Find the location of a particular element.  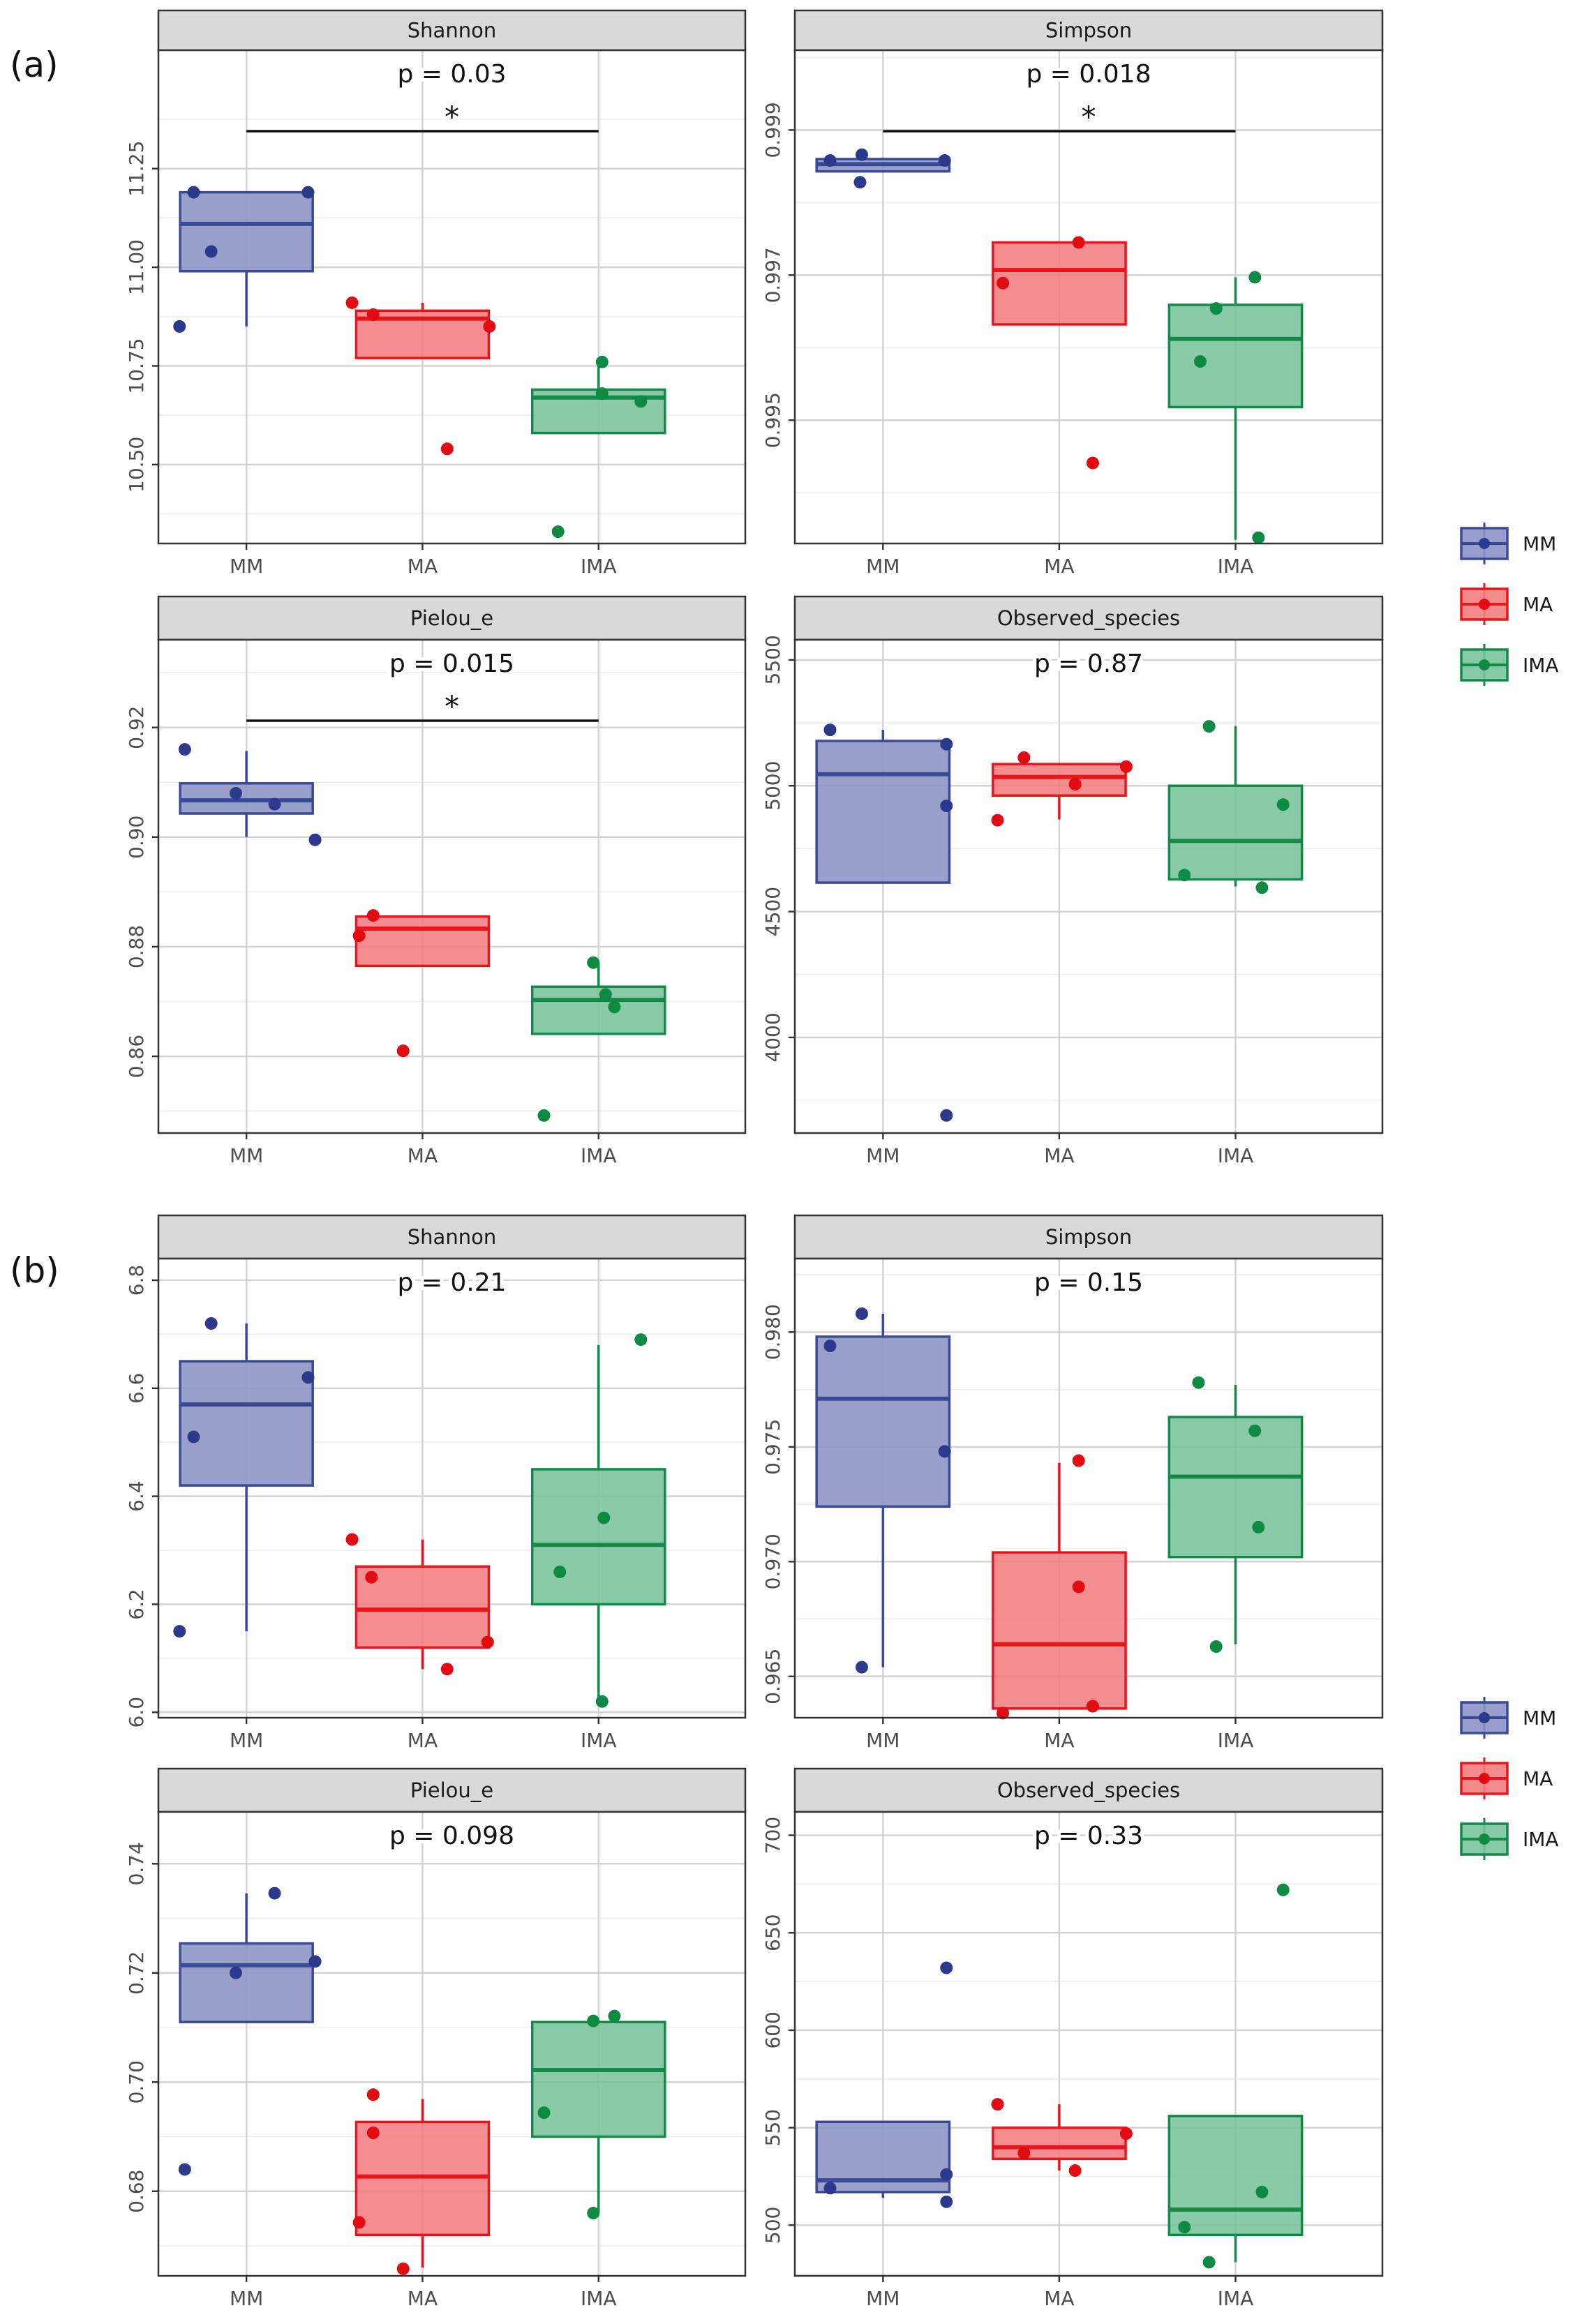

y-tick-label: 6.2 is located at coordinates (136, 1604).